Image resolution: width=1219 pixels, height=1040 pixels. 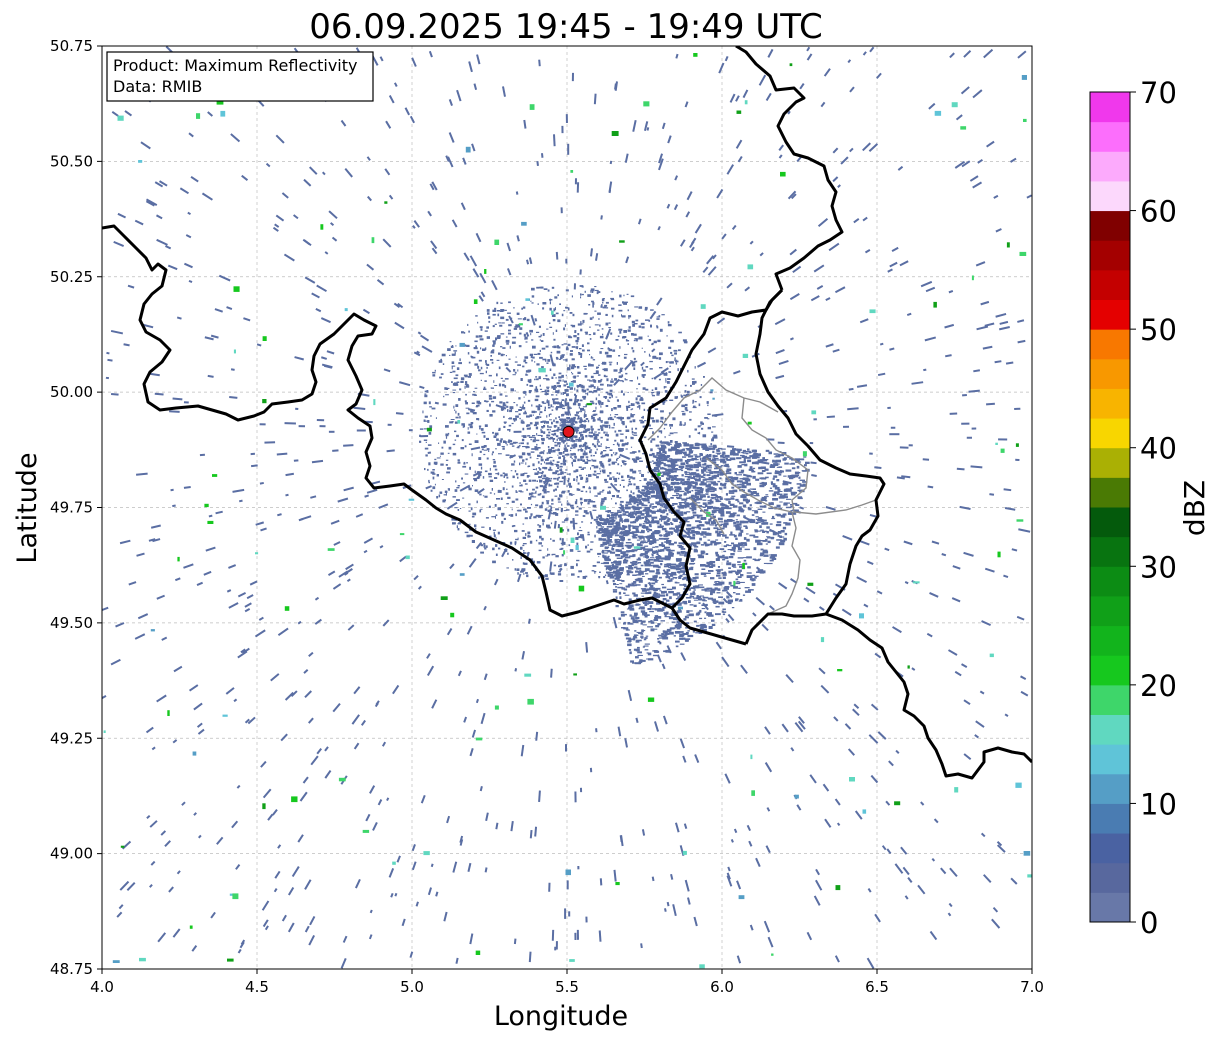 I want to click on y-tick-label: 49.00, so click(x=71, y=854).